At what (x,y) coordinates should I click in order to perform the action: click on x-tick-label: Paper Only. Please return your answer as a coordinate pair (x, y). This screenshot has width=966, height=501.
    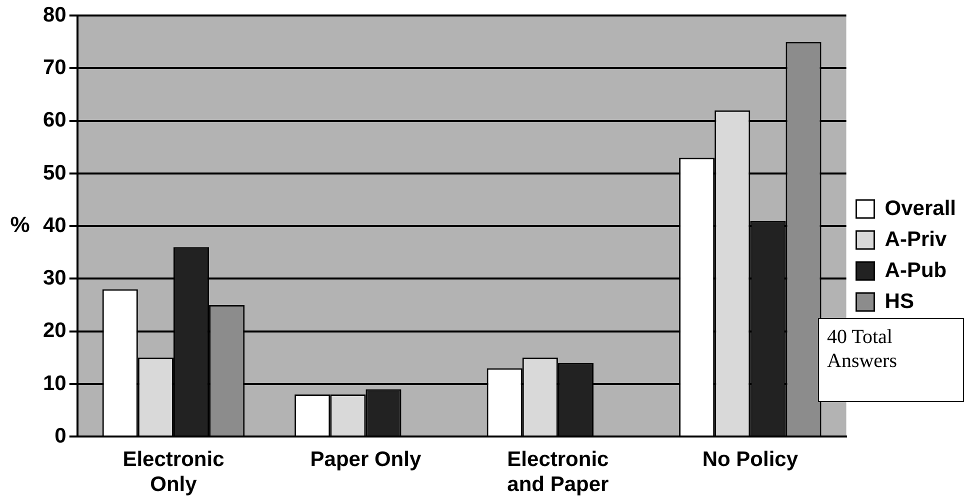
    Looking at the image, I should click on (366, 459).